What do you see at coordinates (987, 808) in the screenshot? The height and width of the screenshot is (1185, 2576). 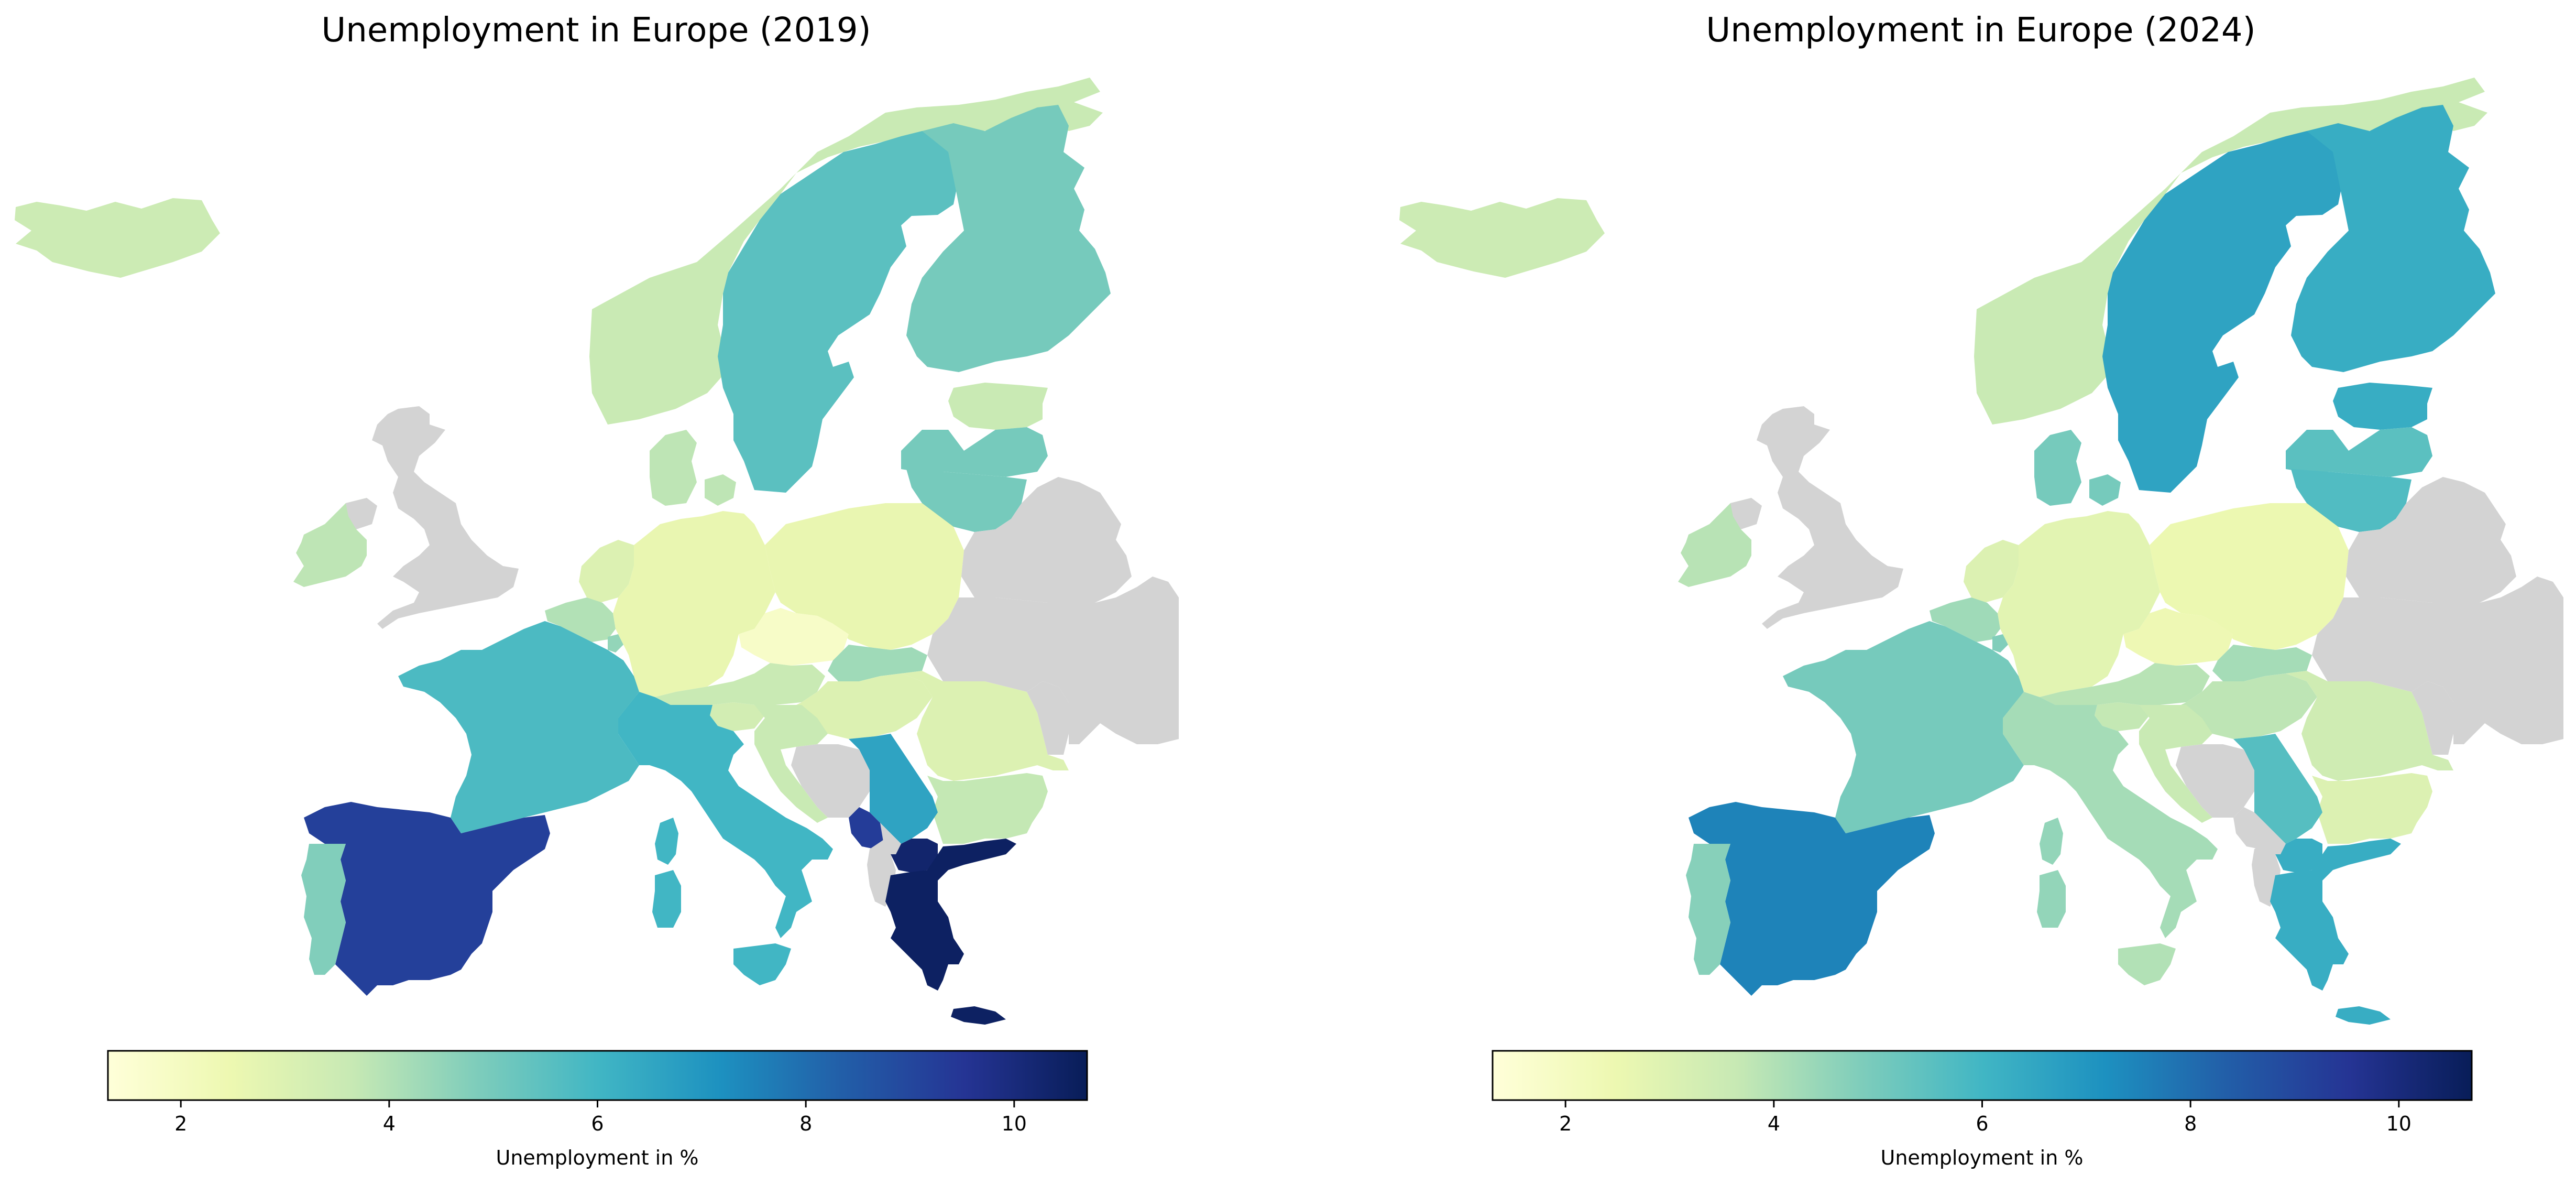 I see `country-bulgaria` at bounding box center [987, 808].